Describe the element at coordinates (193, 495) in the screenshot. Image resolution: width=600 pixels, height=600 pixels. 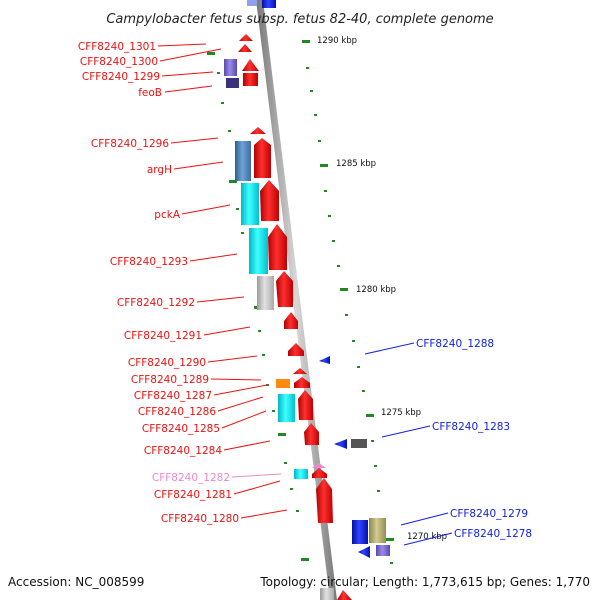
I see `gene-label: CFF8240_1281` at that location.